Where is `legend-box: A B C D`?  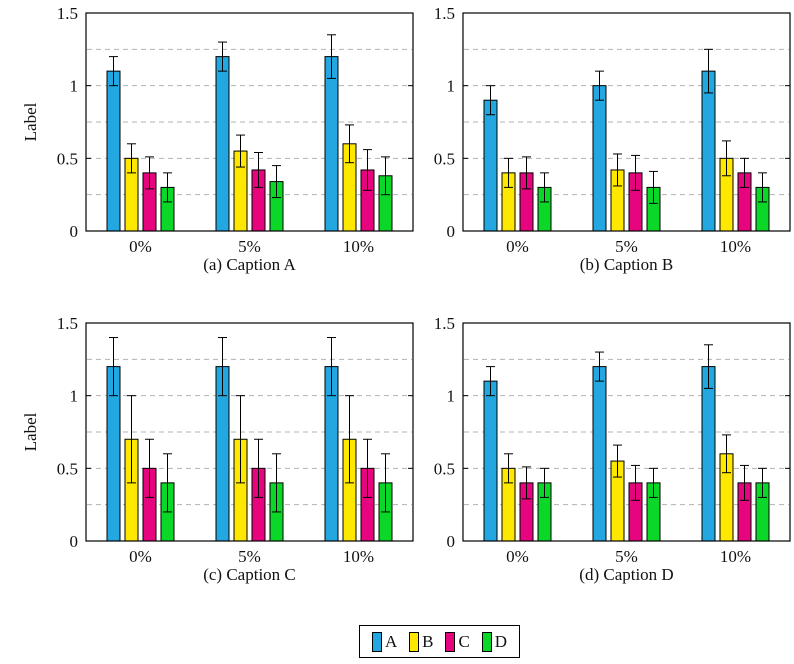
legend-box: A B C D is located at coordinates (439, 641).